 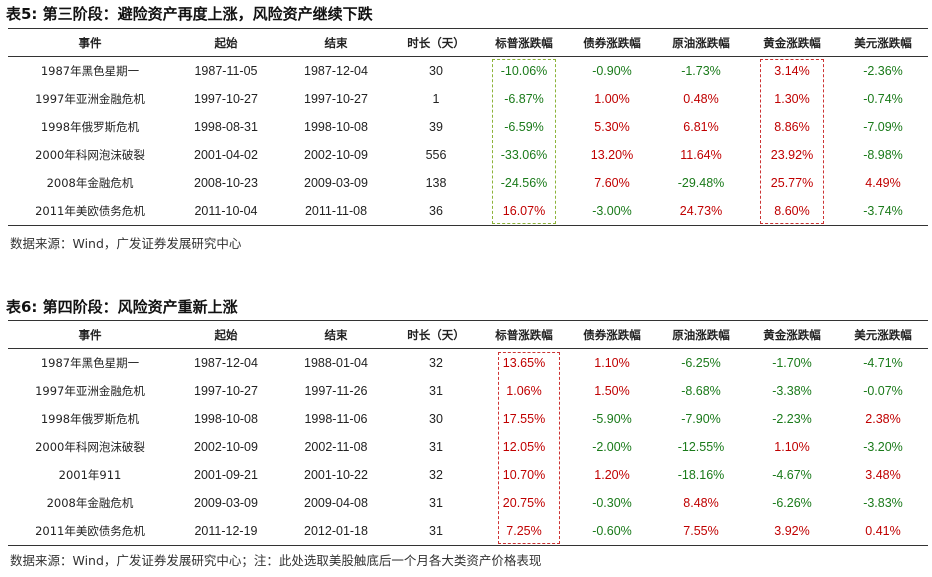 I want to click on change-cell: 12.05%, so click(x=524, y=447).